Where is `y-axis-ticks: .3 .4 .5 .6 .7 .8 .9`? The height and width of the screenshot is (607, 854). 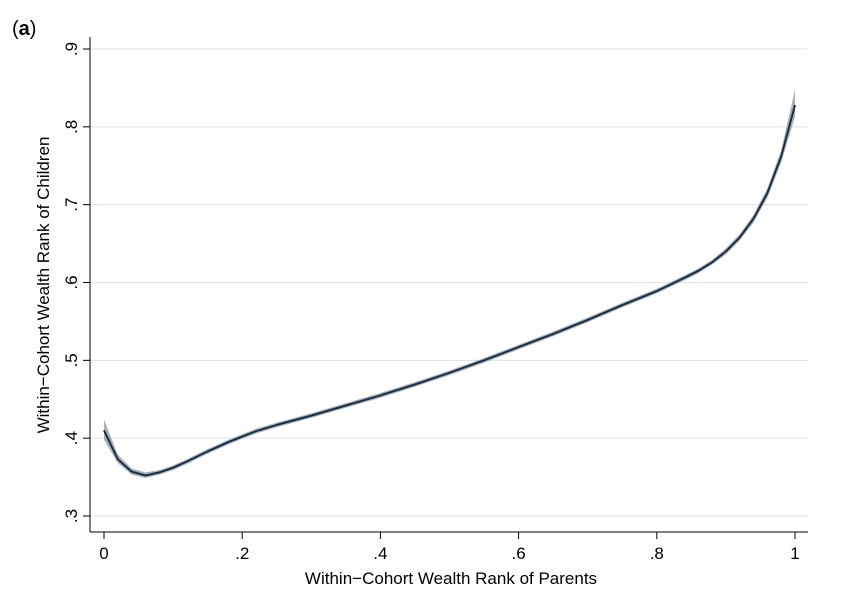
y-axis-ticks: .3 .4 .5 .6 .7 .8 .9 is located at coordinates (76, 282).